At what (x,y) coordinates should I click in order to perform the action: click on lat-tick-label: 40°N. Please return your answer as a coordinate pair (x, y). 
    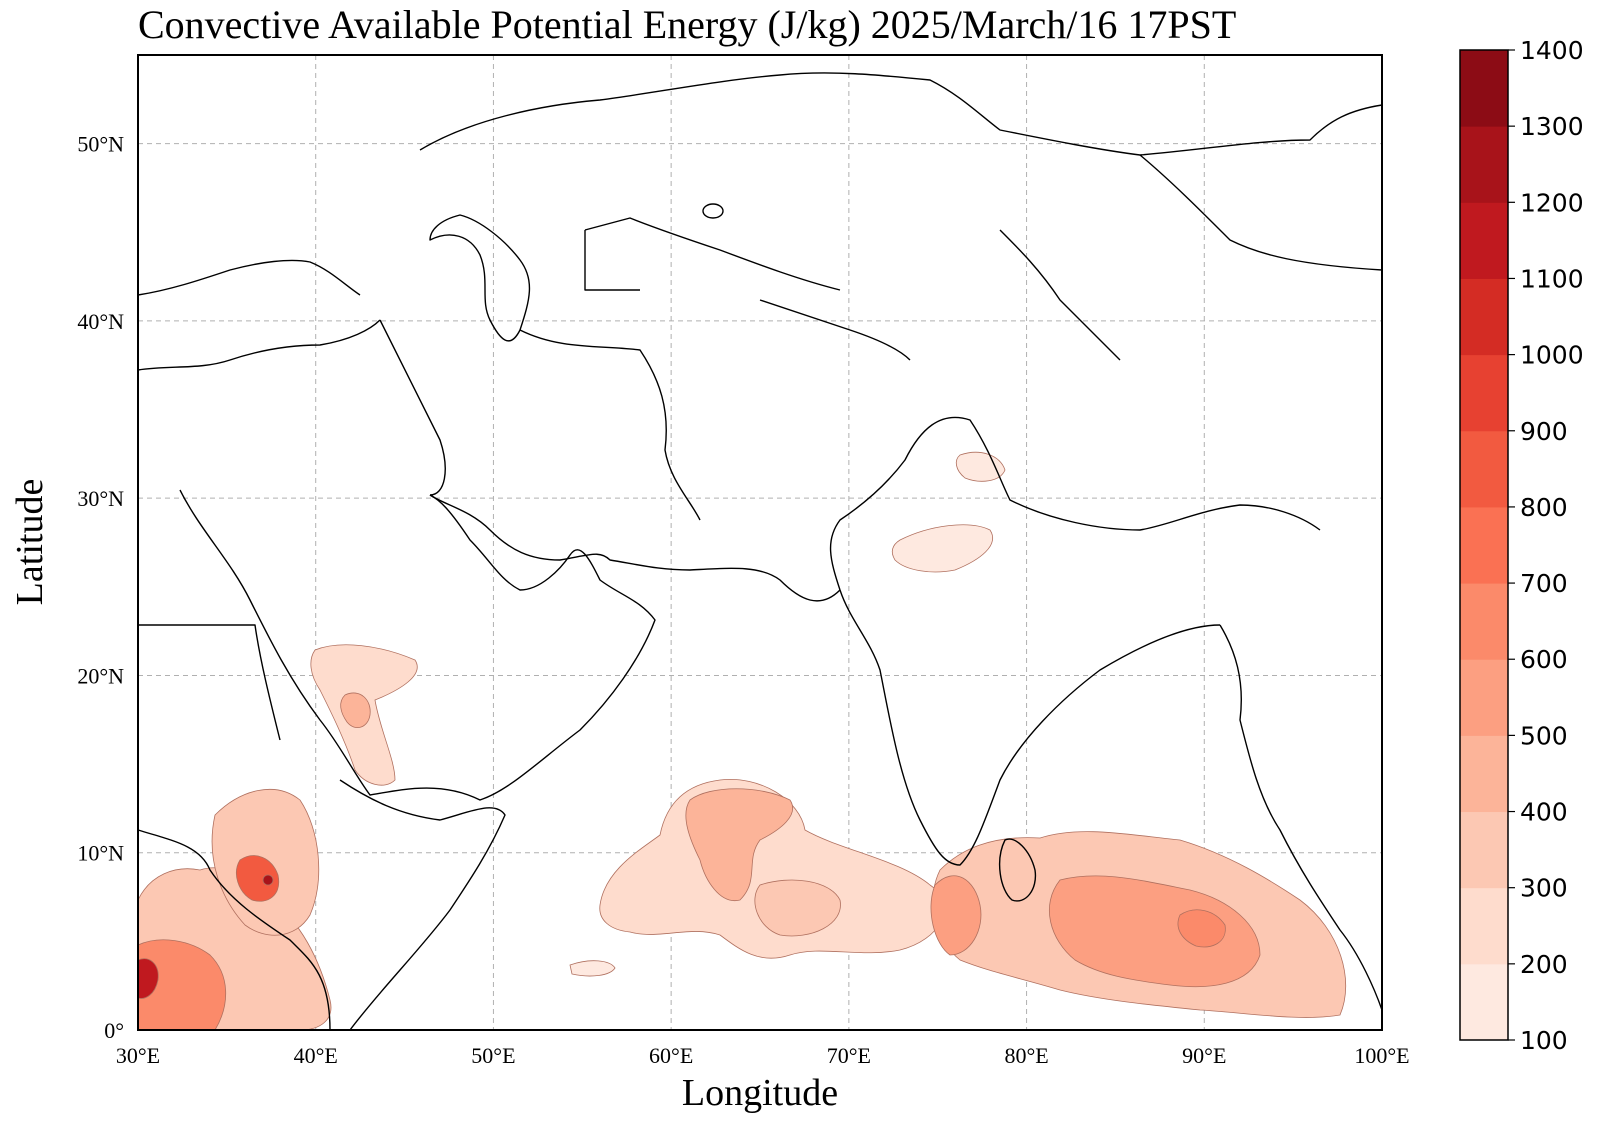
    Looking at the image, I should click on (100, 321).